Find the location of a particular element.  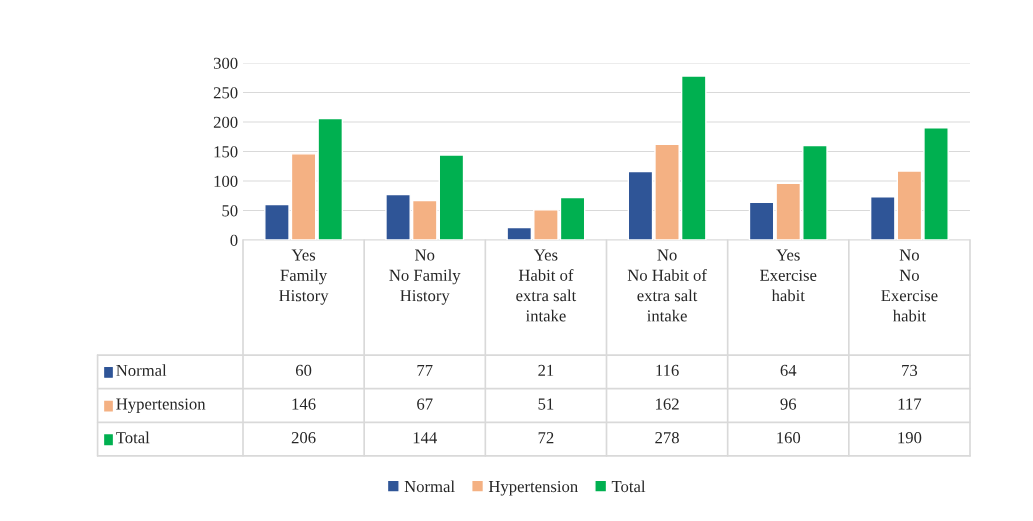

legend-label: Normal is located at coordinates (141, 370).